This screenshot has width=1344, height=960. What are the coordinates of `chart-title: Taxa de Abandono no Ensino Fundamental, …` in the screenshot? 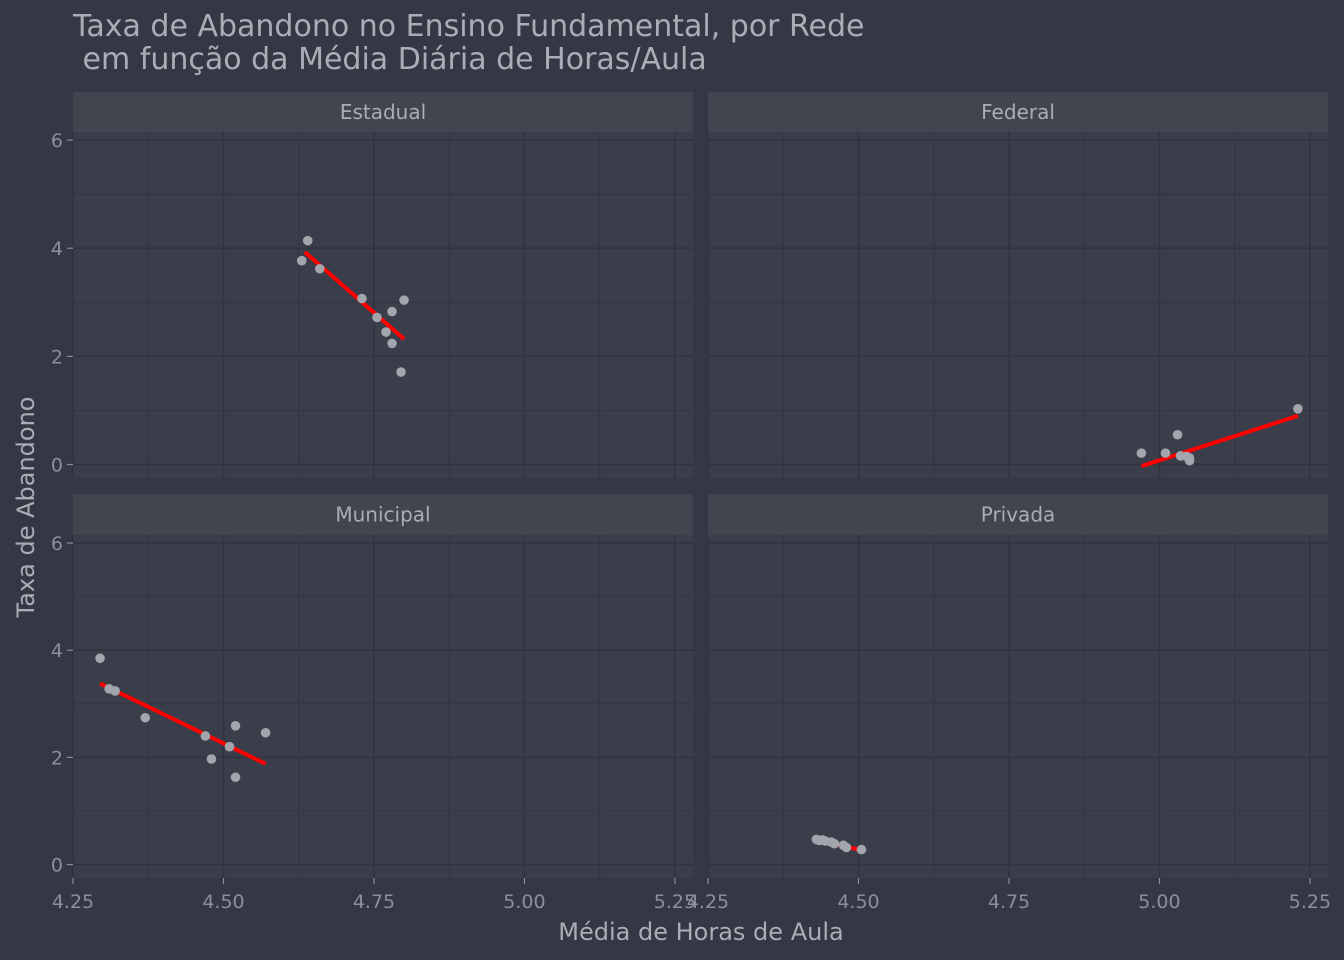 It's located at (468, 26).